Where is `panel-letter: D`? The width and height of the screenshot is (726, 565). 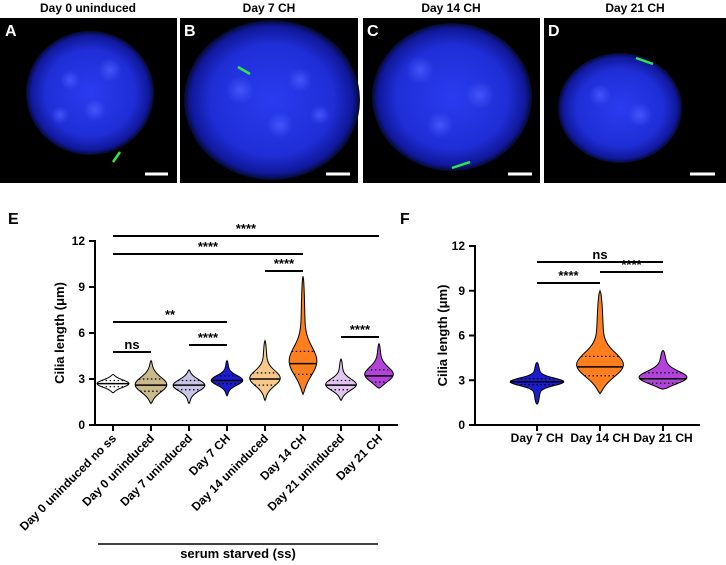
panel-letter: D is located at coordinates (554, 31).